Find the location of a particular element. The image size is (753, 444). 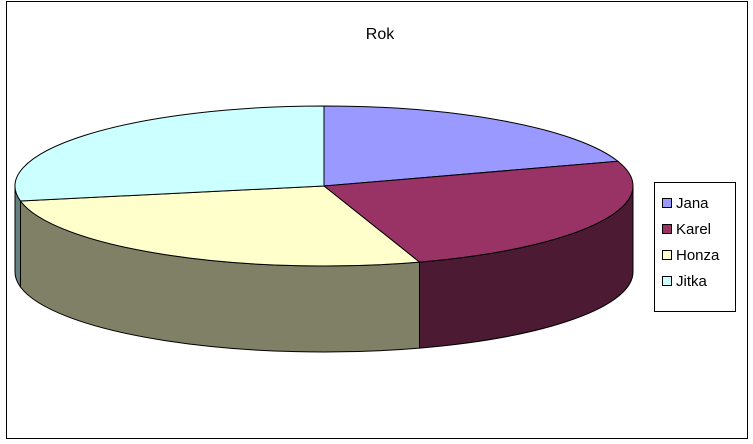

legend-label: Karel is located at coordinates (694, 229).